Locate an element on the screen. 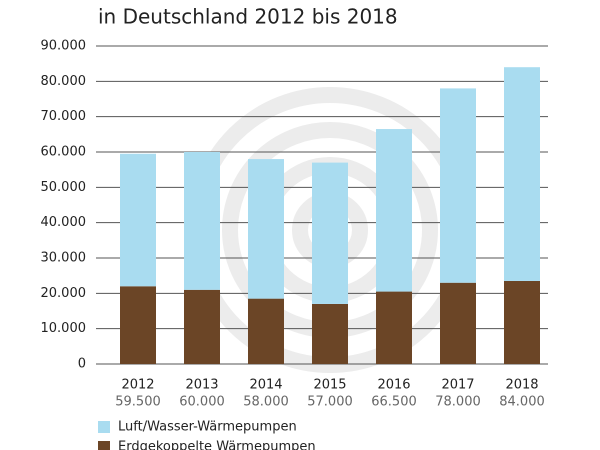  total-label: 78.000 is located at coordinates (458, 402).